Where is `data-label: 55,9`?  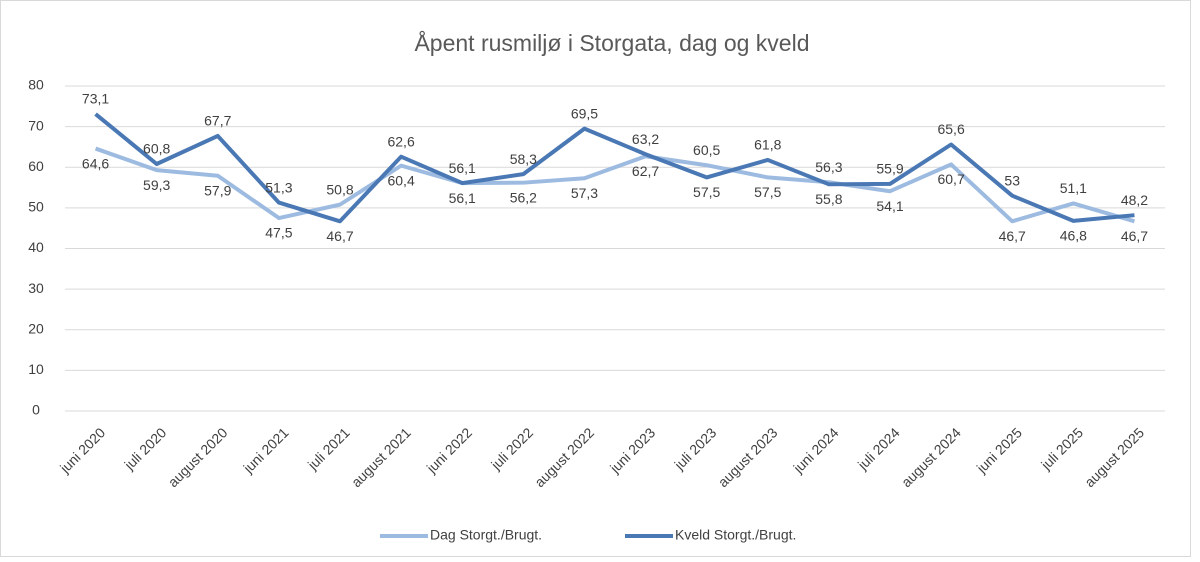 data-label: 55,9 is located at coordinates (889, 169).